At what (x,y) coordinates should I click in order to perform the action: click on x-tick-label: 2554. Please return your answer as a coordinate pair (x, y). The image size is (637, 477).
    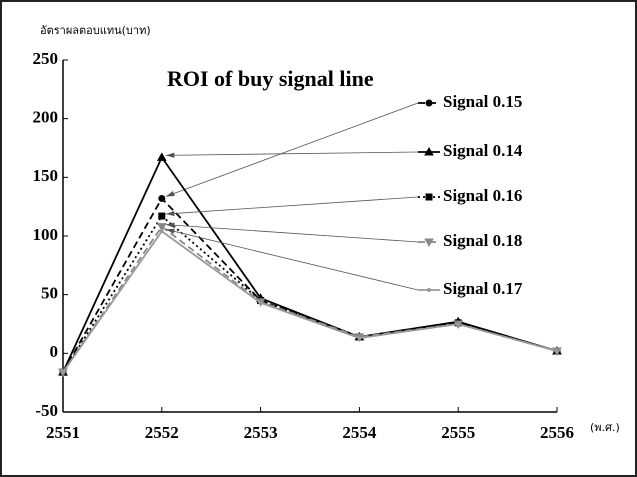
    Looking at the image, I should click on (359, 432).